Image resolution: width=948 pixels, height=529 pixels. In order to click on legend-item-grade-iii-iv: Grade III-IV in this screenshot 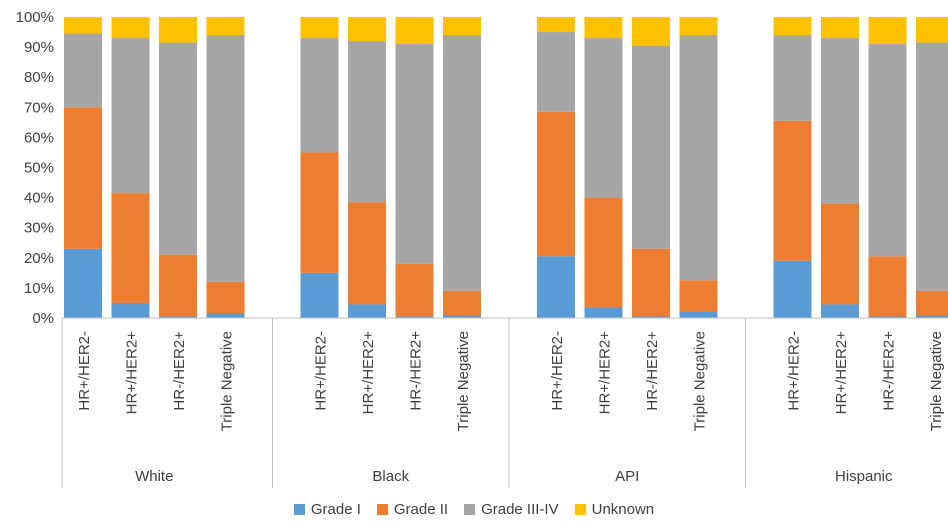, I will do `click(511, 509)`.